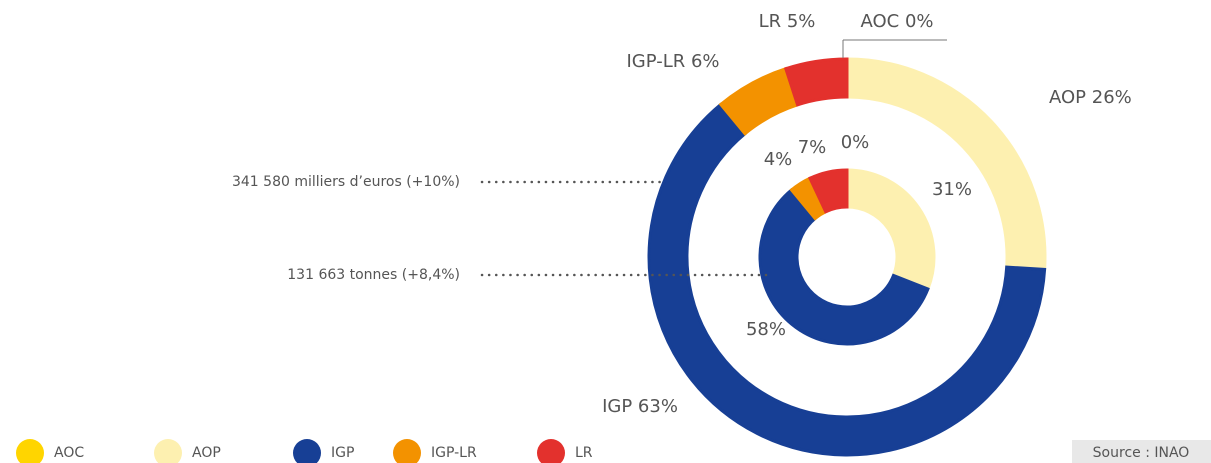 Image resolution: width=1211 pixels, height=463 pixels. I want to click on source: Source : INAO, so click(1141, 453).